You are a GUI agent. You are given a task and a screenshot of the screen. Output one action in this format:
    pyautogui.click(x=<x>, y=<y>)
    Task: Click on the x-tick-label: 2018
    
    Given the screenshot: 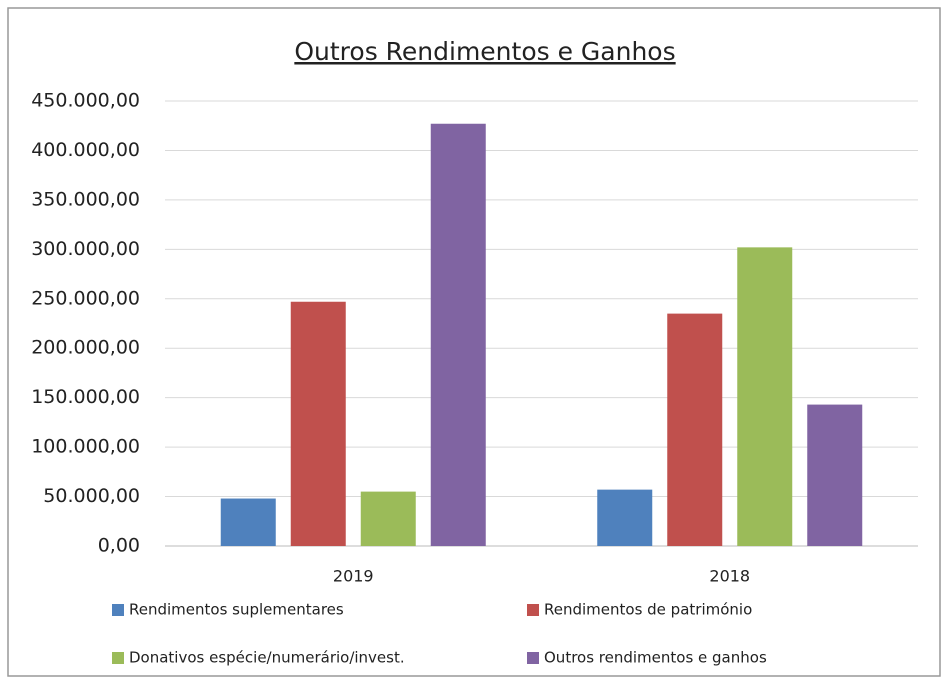 What is the action you would take?
    pyautogui.click(x=729, y=576)
    